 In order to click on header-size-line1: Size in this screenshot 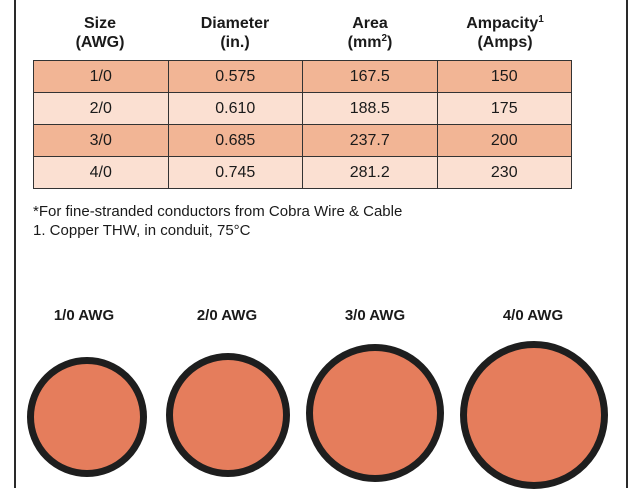, I will do `click(99, 23)`.